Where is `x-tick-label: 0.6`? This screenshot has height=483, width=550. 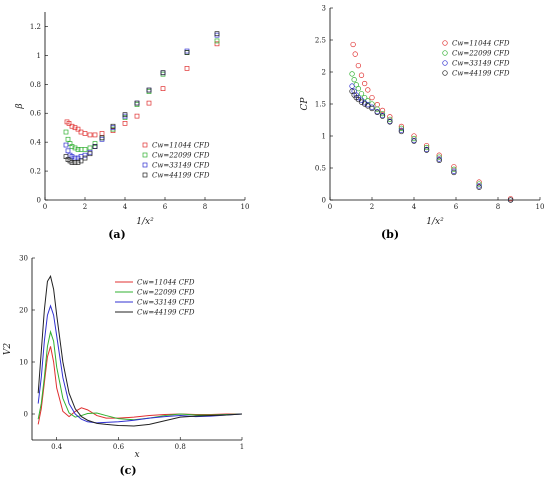 x-tick-label: 0.6 is located at coordinates (119, 447).